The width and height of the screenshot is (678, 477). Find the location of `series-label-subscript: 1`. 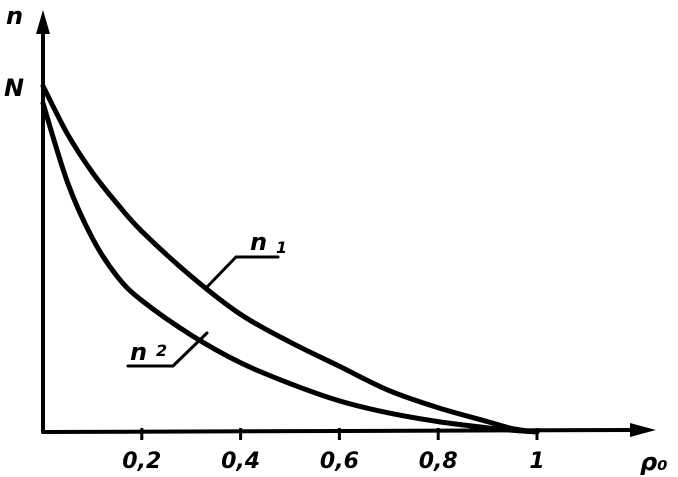

series-label-subscript: 1 is located at coordinates (281, 247).